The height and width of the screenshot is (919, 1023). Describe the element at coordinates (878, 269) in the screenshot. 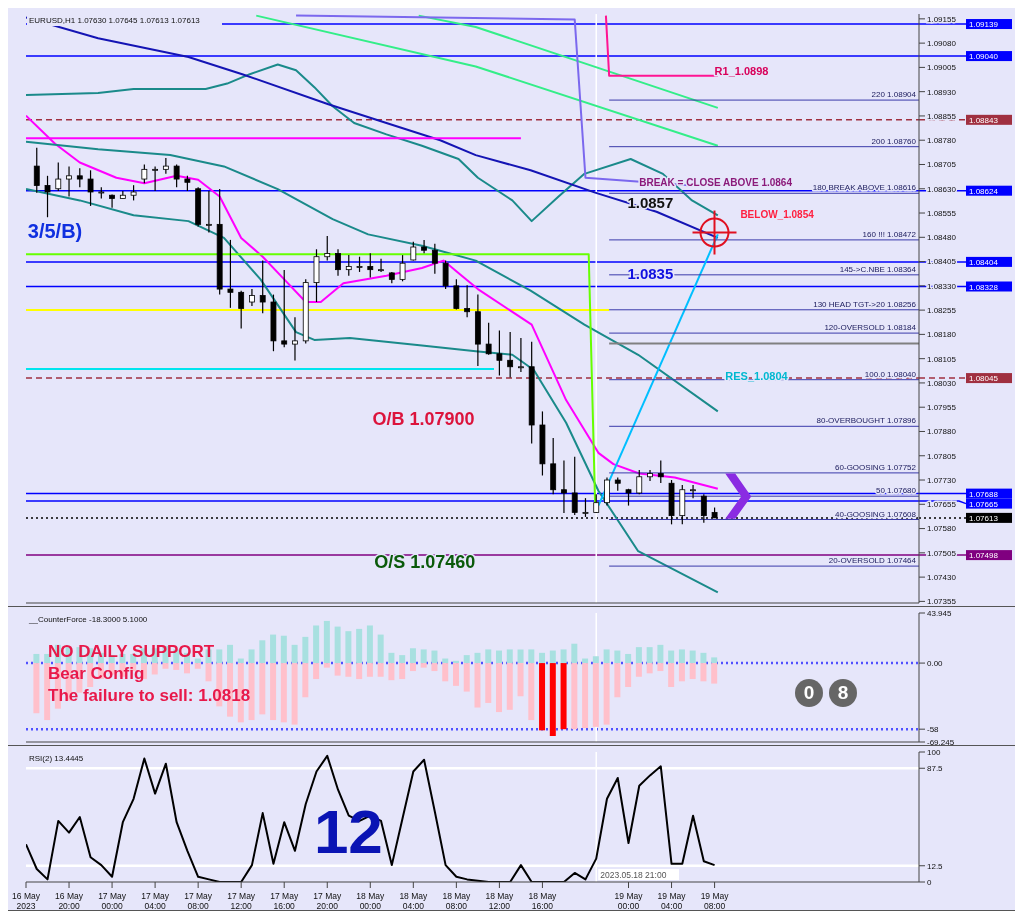

I see `series-label: 145->C.NBE 1.08364` at that location.